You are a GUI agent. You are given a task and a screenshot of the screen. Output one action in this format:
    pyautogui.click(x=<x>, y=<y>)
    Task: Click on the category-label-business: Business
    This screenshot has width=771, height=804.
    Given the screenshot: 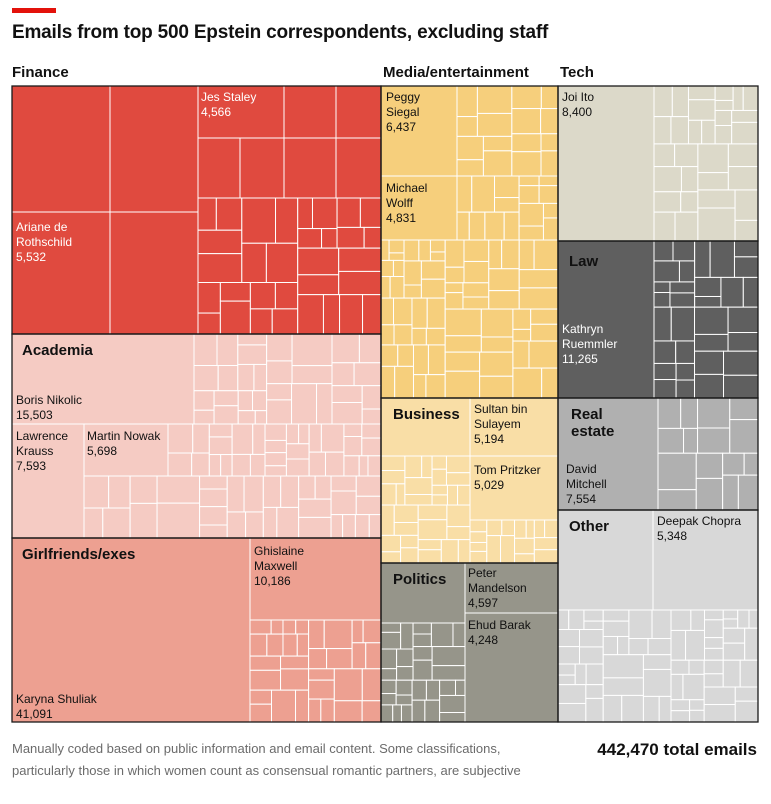 What is the action you would take?
    pyautogui.click(x=426, y=414)
    